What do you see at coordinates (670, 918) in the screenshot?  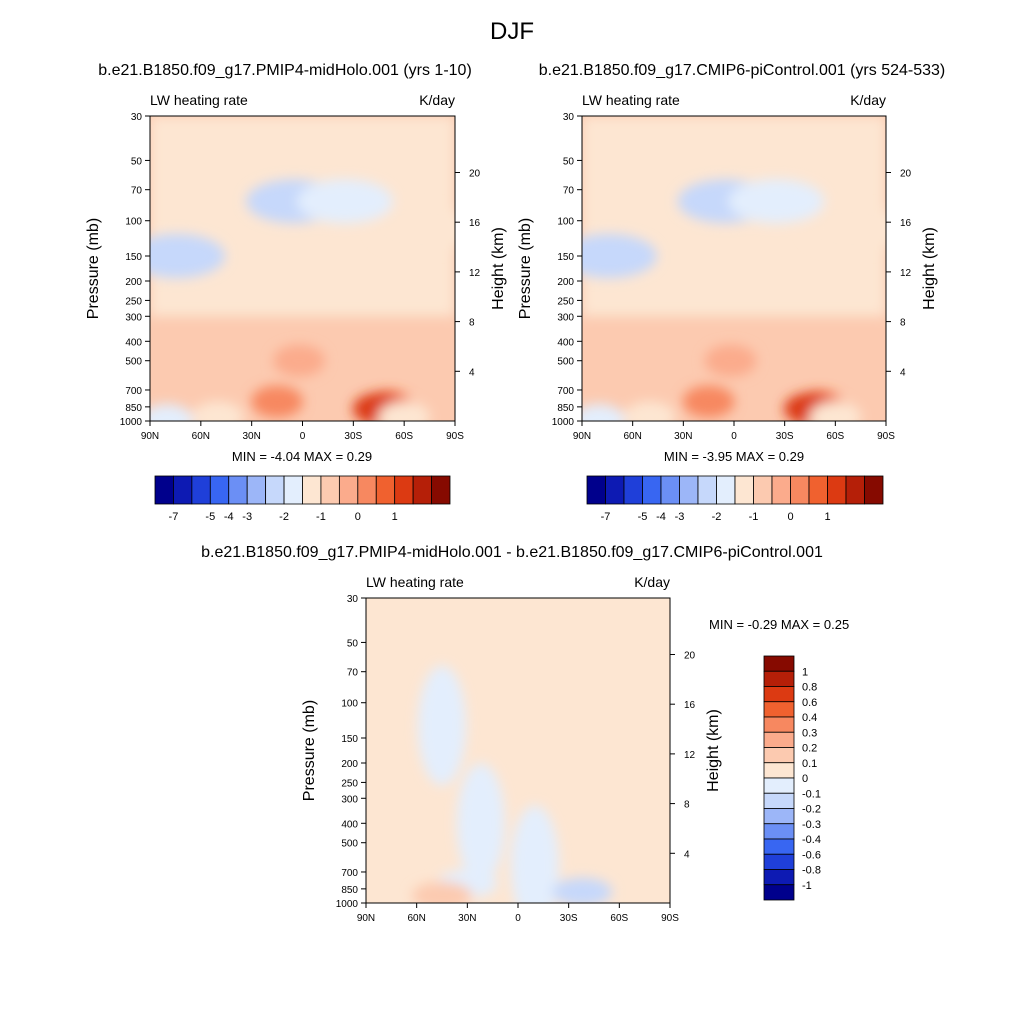 I see `x-tick-label: 90S` at bounding box center [670, 918].